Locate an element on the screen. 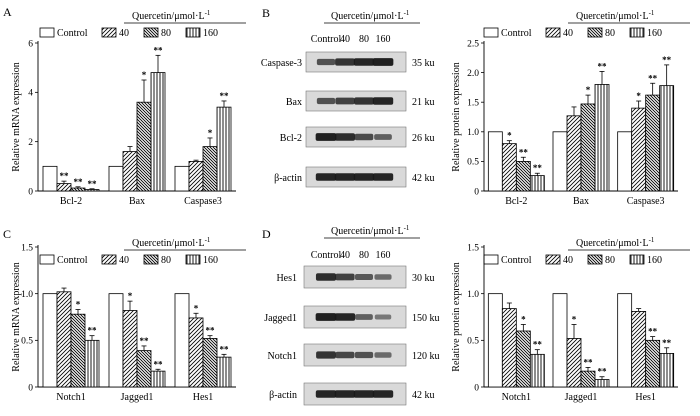 The height and width of the screenshot is (416, 700). blot-size-label: 42 ku is located at coordinates (423, 178).